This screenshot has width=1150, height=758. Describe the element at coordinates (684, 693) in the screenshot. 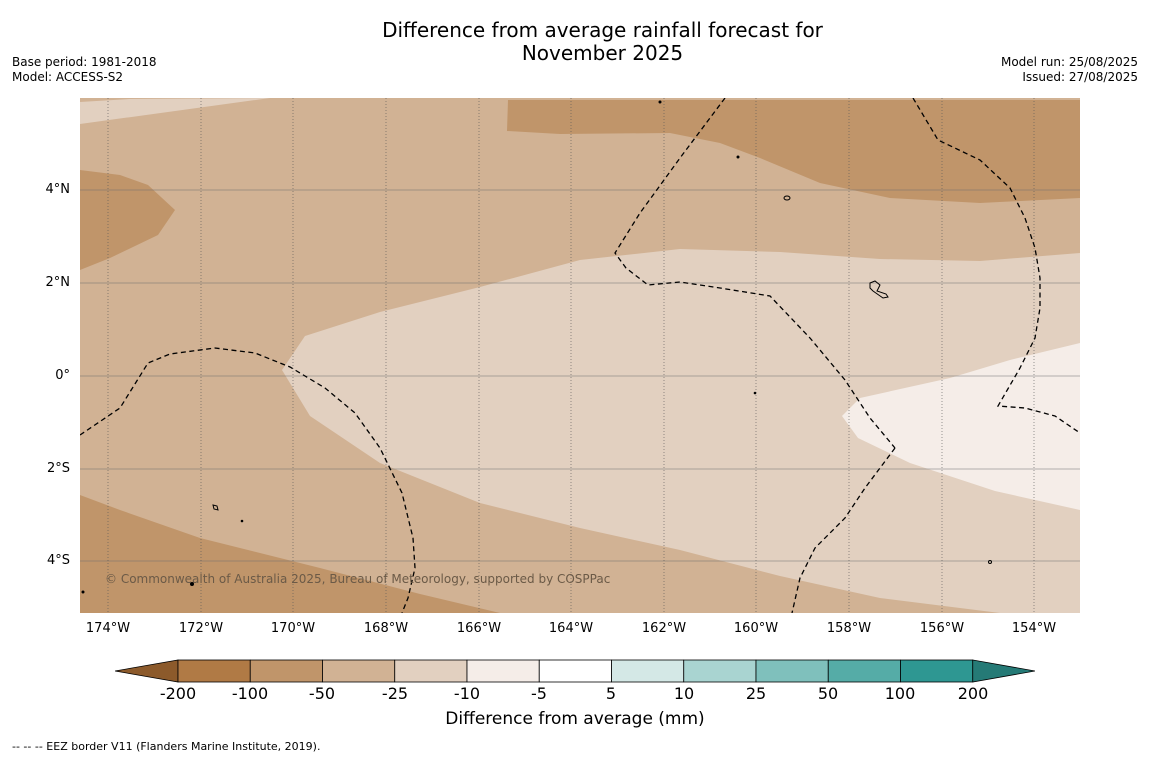

I see `colorbar-tick-8: 10` at that location.